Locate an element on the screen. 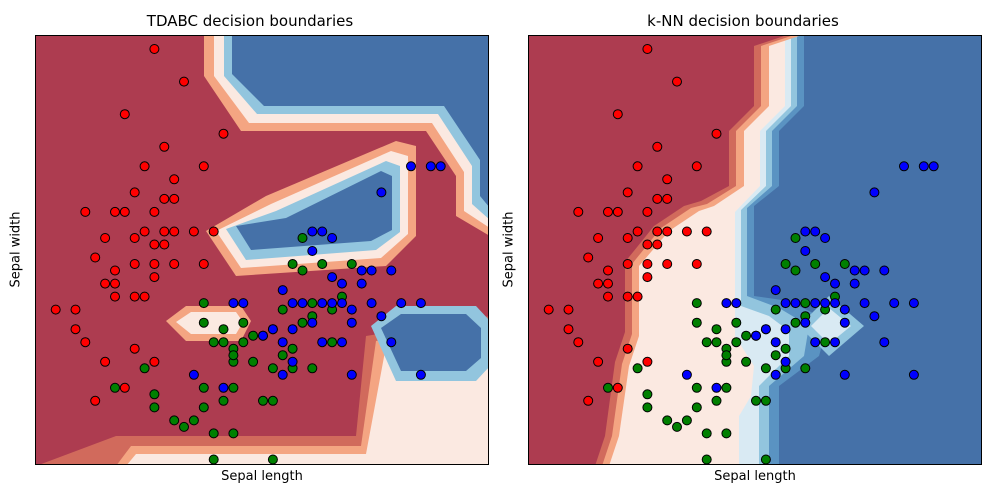 The height and width of the screenshot is (500, 1000). region-blue-top is located at coordinates (360, 121).